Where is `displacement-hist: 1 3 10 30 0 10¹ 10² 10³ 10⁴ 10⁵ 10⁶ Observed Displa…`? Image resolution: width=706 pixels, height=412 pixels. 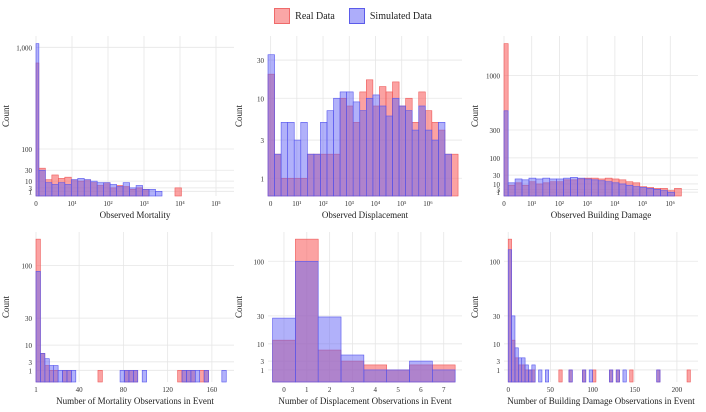 displacement-hist: 1 3 10 30 0 10¹ 10² 10³ 10⁴ 10⁵ 10⁶ Observed Displa… is located at coordinates (348, 128).